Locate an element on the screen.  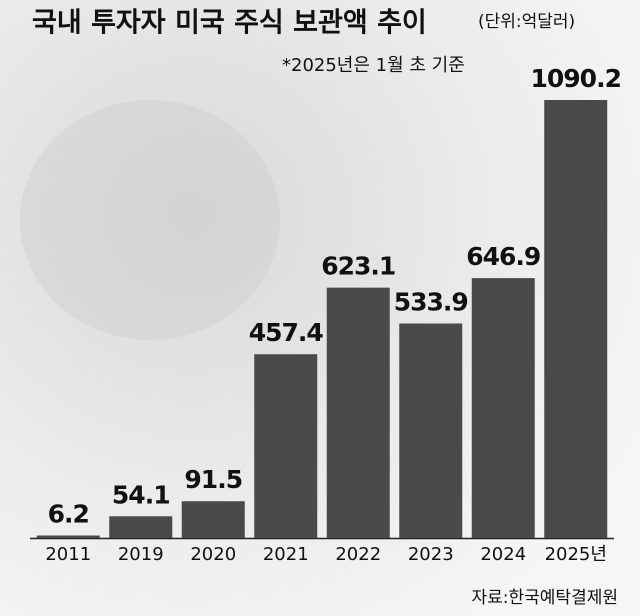
source: 자료:한국예탁결제원 is located at coordinates (545, 598).